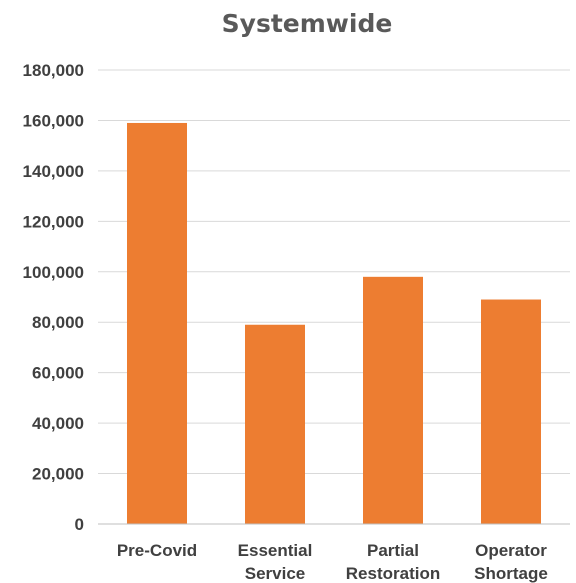 The width and height of the screenshot is (576, 583). What do you see at coordinates (53, 70) in the screenshot?
I see `y-tick-label: 180,000` at bounding box center [53, 70].